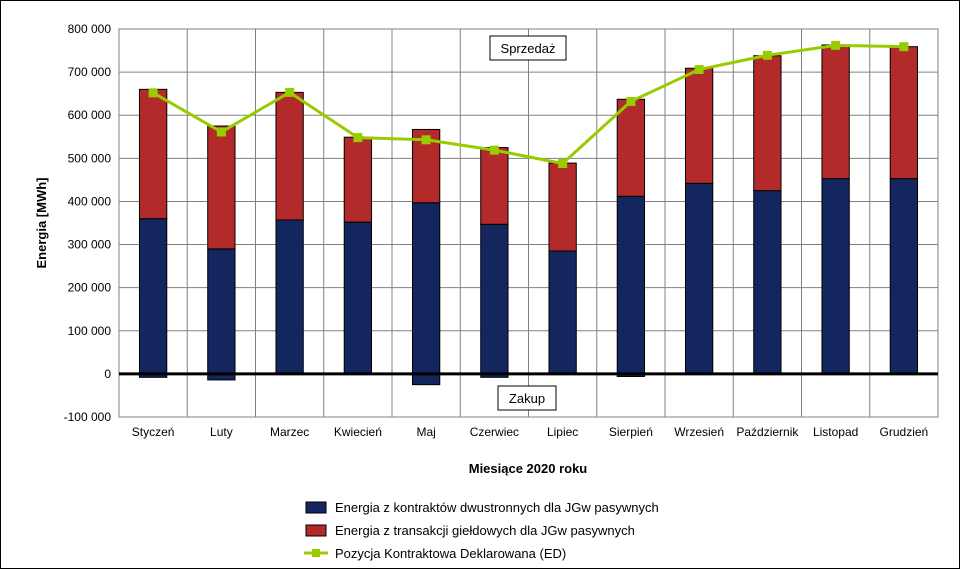 The height and width of the screenshot is (570, 960). Describe the element at coordinates (562, 432) in the screenshot. I see `x-tick-label: Lipiec` at that location.